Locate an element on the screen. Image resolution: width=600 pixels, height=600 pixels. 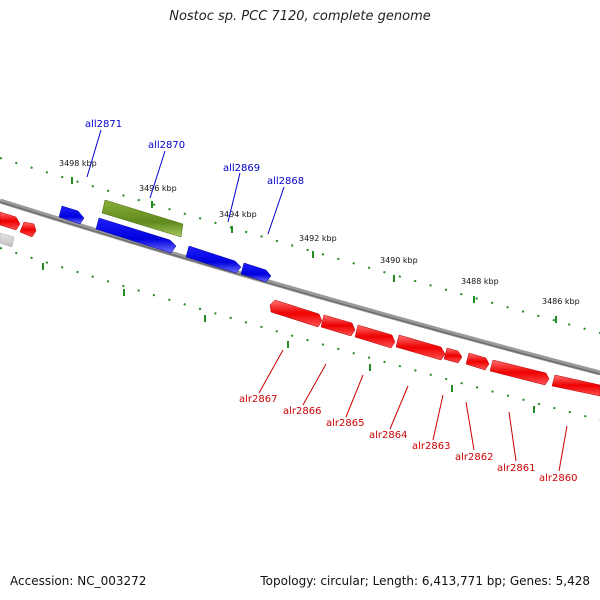
gene-label-alr2861: alr2861 is located at coordinates (516, 468).